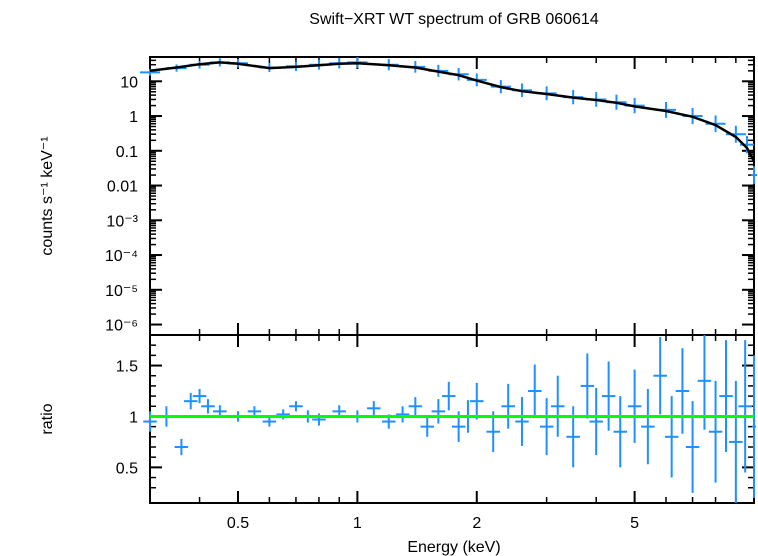 Image resolution: width=758 pixels, height=556 pixels. I want to click on x-tick-label: 2, so click(476, 523).